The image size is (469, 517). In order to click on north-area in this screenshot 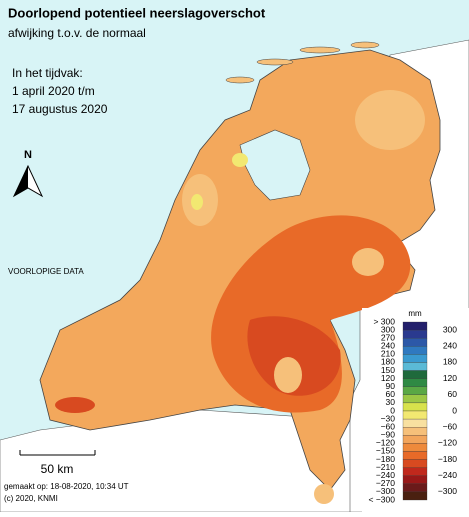, I will do `click(390, 120)`.